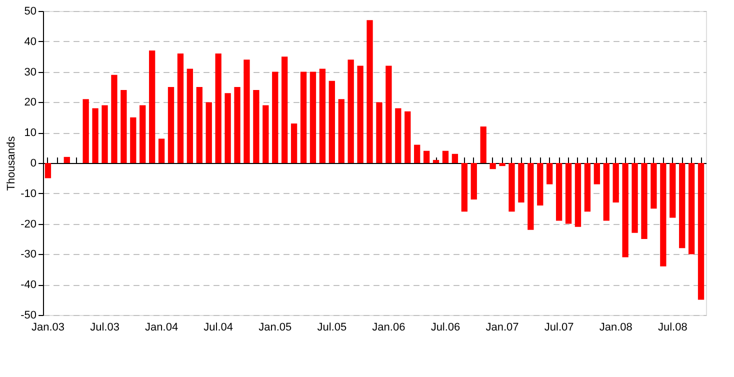 This screenshot has height=377, width=734. What do you see at coordinates (559, 328) in the screenshot?
I see `x-tick-label: Jul.07` at bounding box center [559, 328].